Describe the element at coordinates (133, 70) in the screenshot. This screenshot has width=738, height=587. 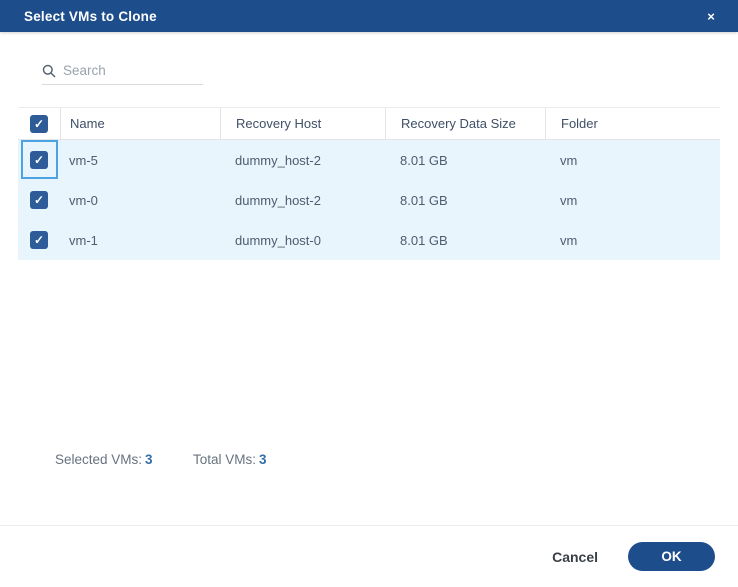
I see `search-input` at that location.